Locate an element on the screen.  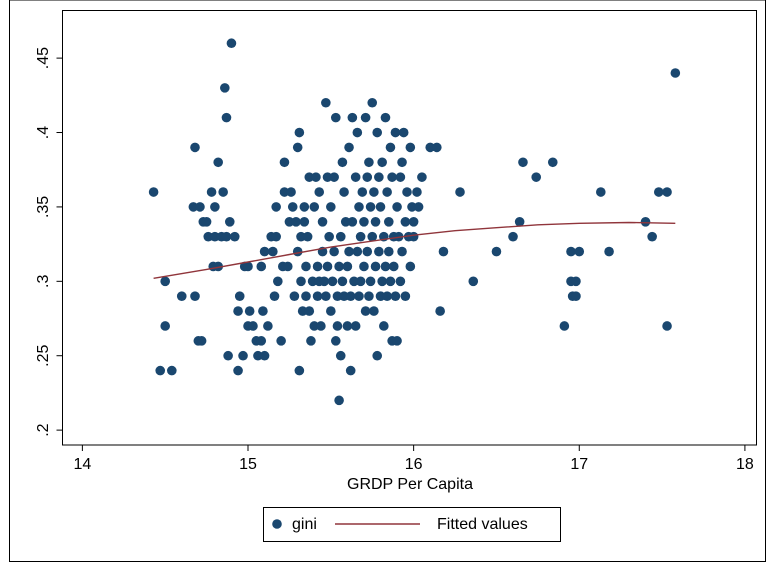
legend-label: Fitted values is located at coordinates (482, 524).